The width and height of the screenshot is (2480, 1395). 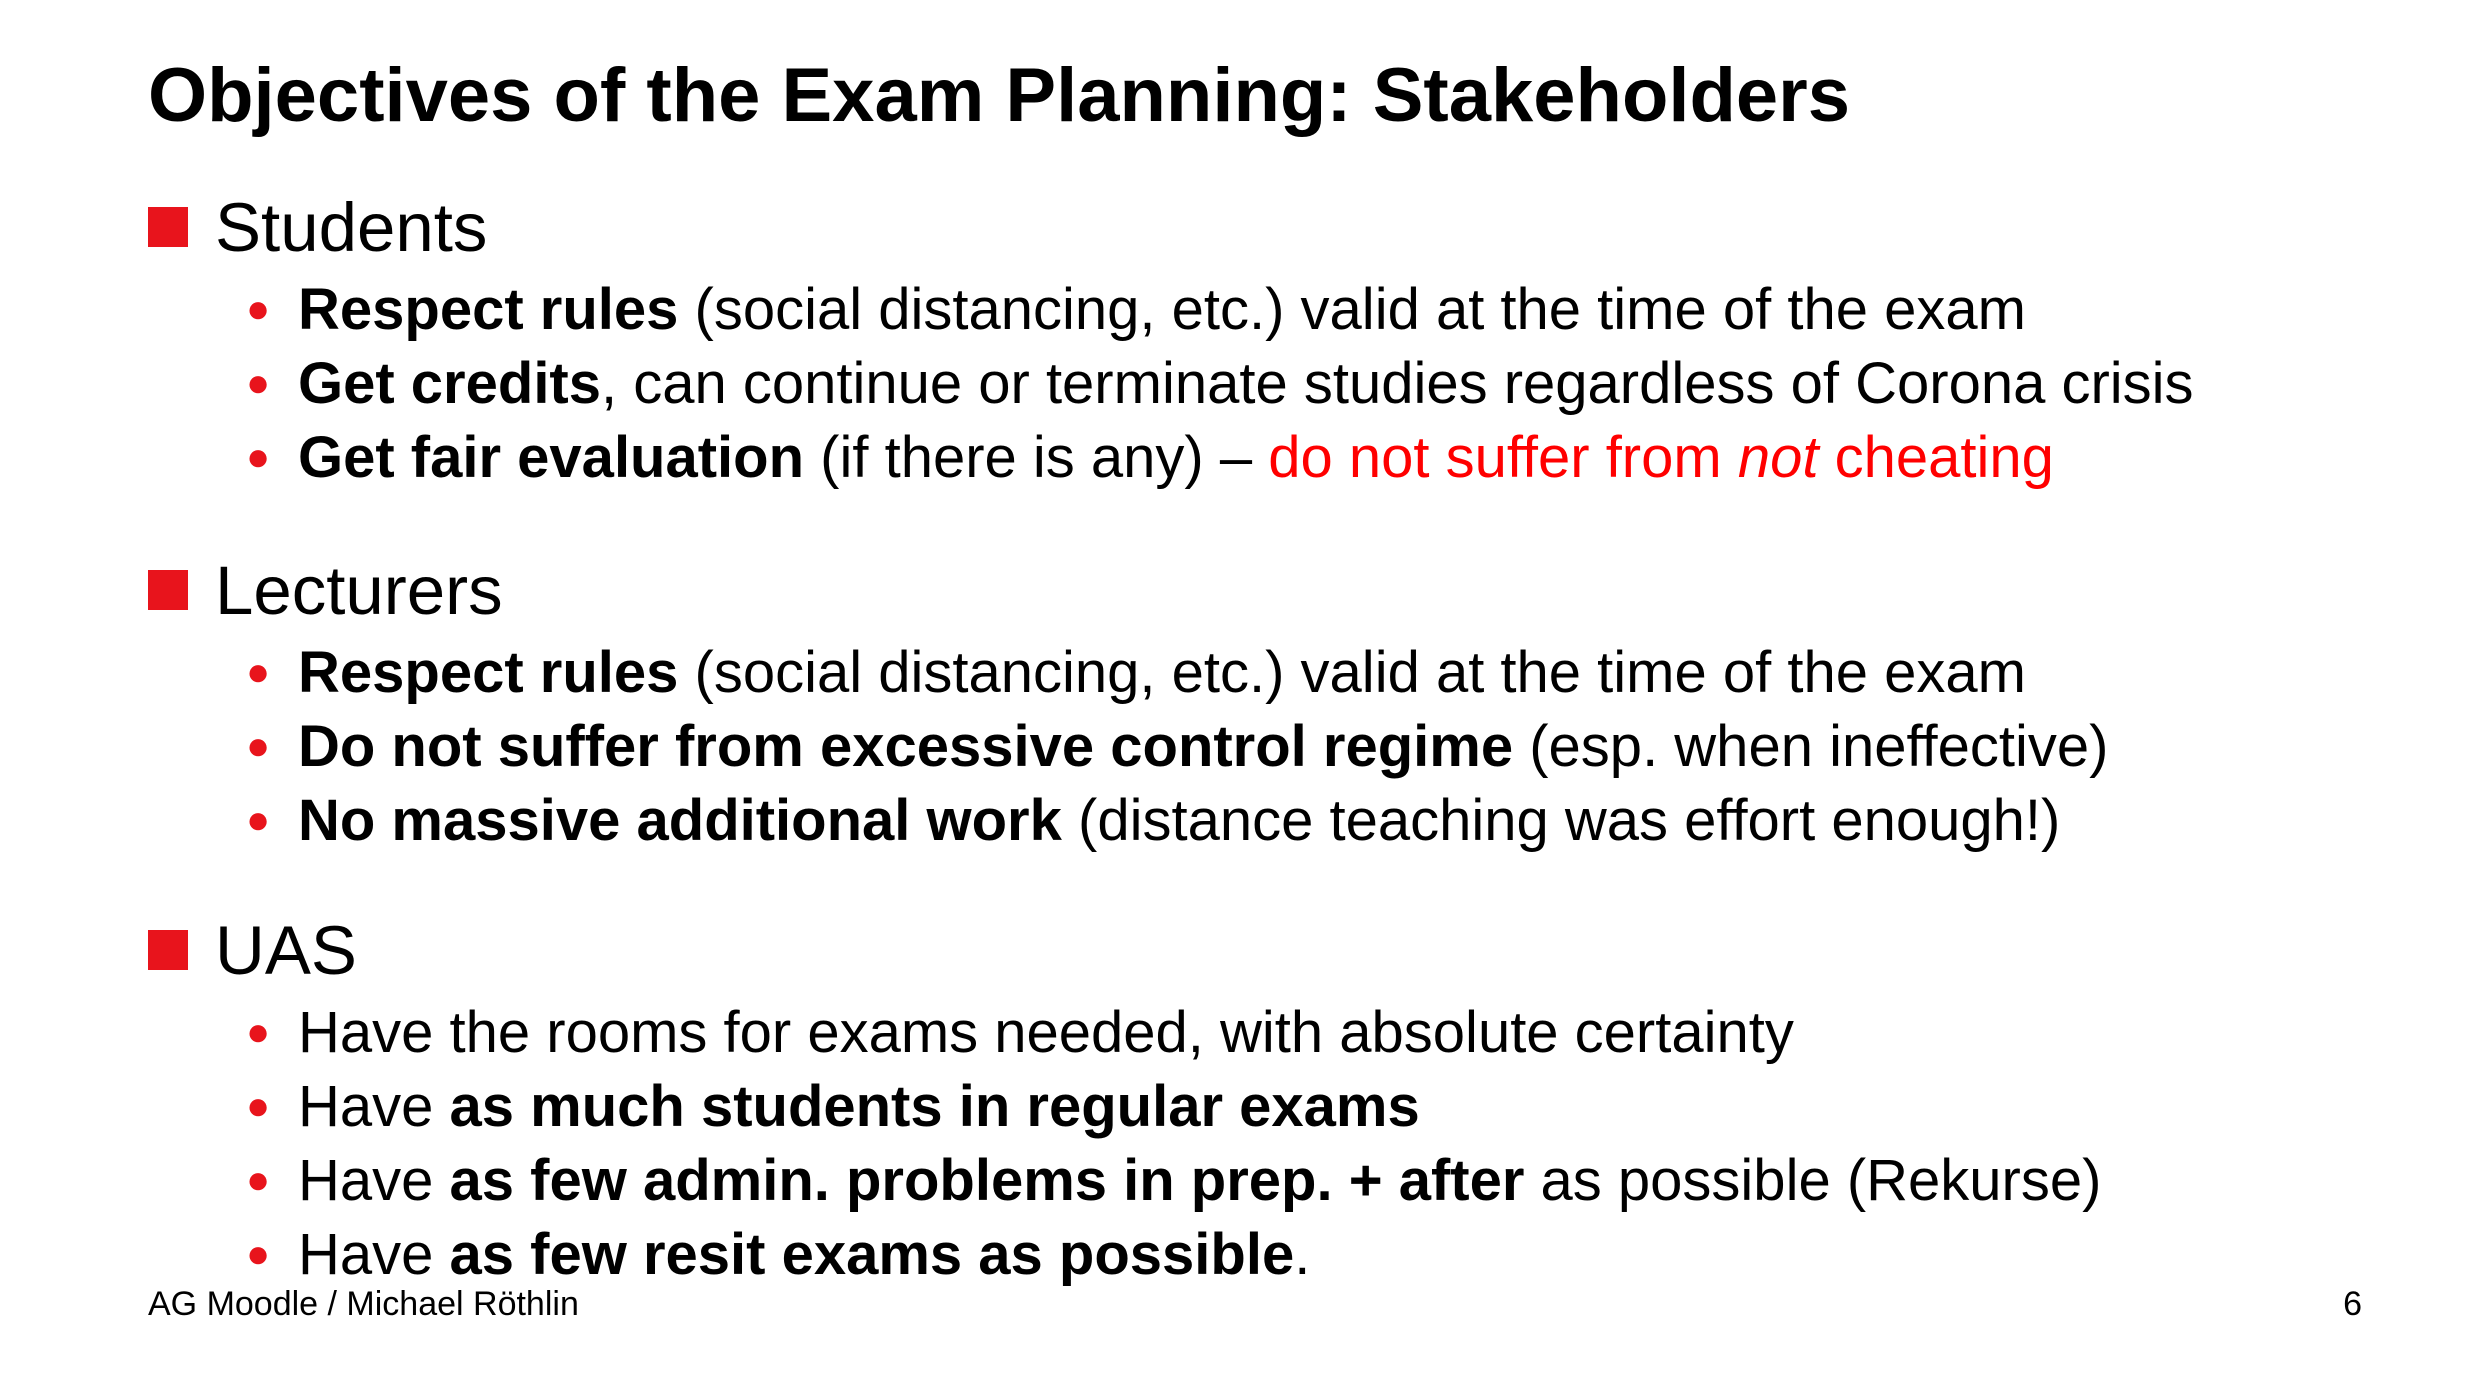 I want to click on item-bold-text: Get fair evaluation, so click(x=551, y=457).